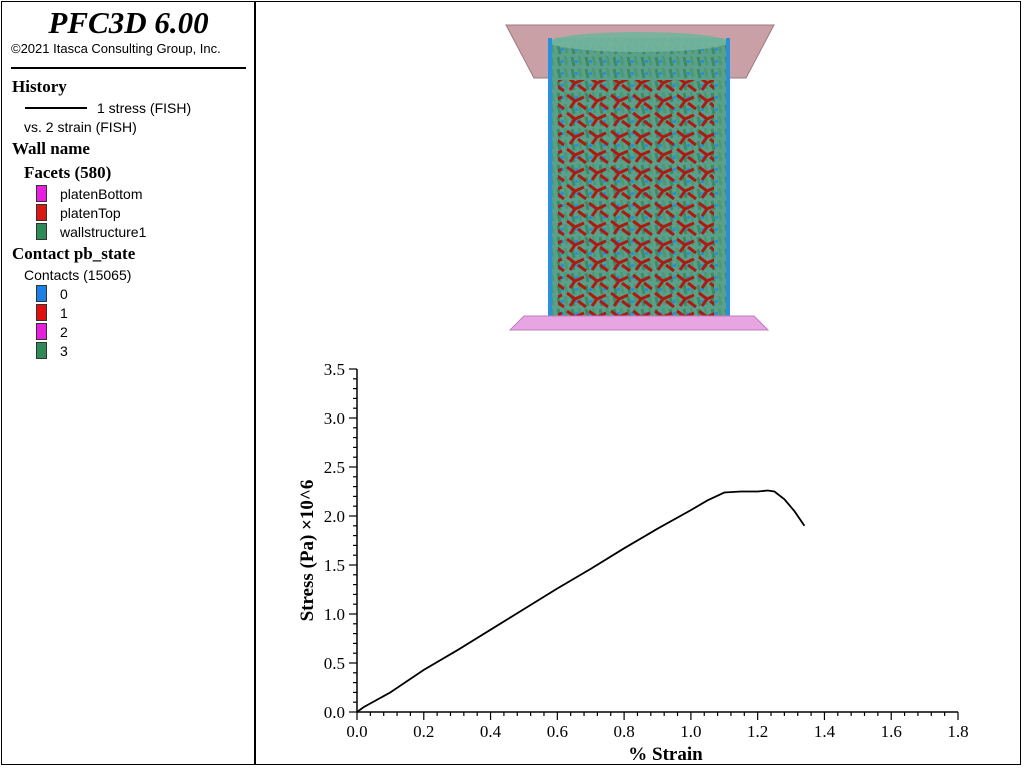 Image resolution: width=1024 pixels, height=768 pixels. What do you see at coordinates (128, 22) in the screenshot?
I see `app-title: PFC3D 6.00` at bounding box center [128, 22].